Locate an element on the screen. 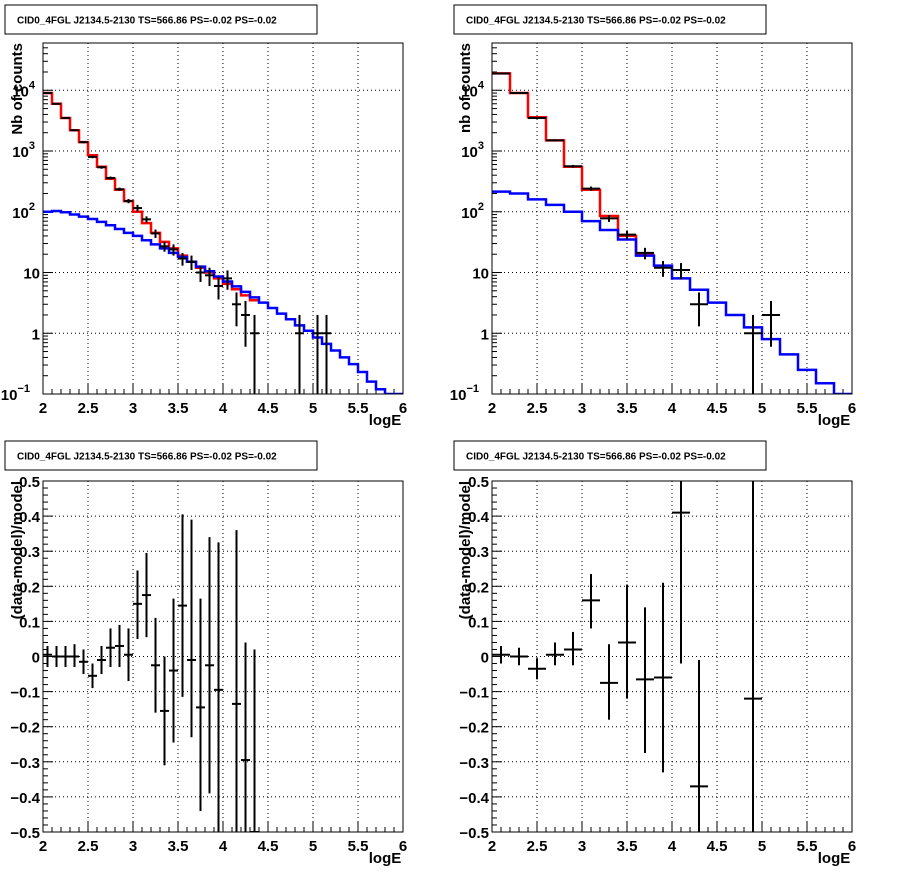 This screenshot has height=875, width=898. x-tick-label: 3.5 is located at coordinates (178, 846).